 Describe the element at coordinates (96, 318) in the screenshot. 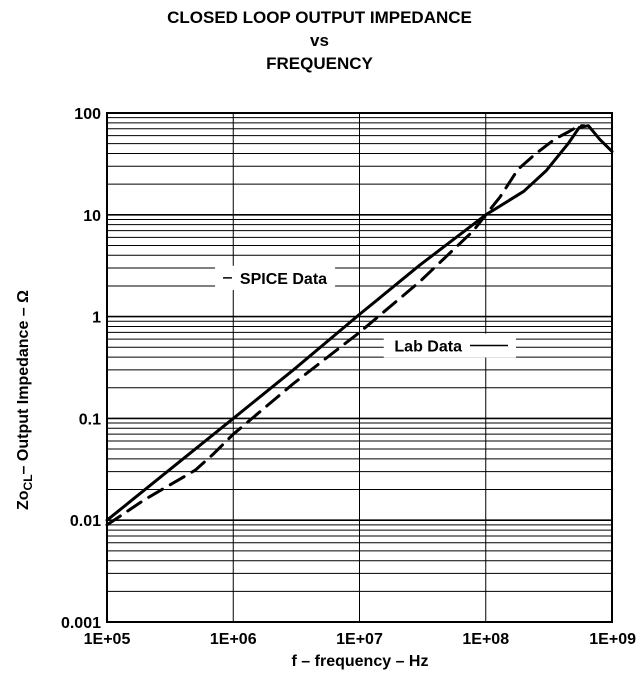

I see `y-tick-label: 1` at that location.